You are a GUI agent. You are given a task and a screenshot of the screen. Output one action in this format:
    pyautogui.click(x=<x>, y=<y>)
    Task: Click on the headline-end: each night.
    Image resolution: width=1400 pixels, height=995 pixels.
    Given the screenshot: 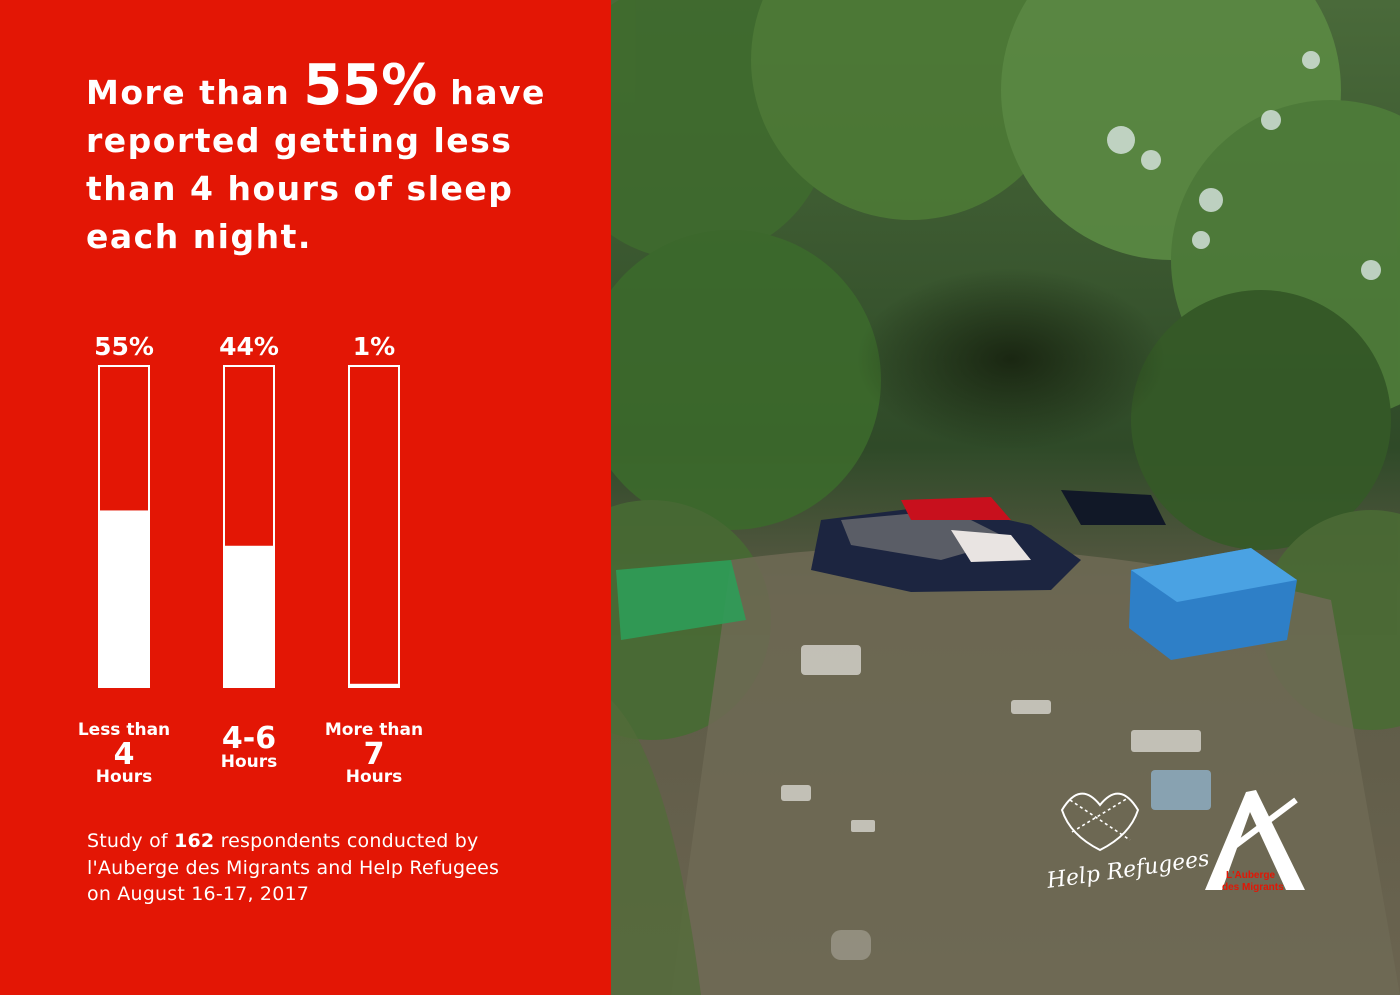 What is the action you would take?
    pyautogui.click(x=199, y=236)
    